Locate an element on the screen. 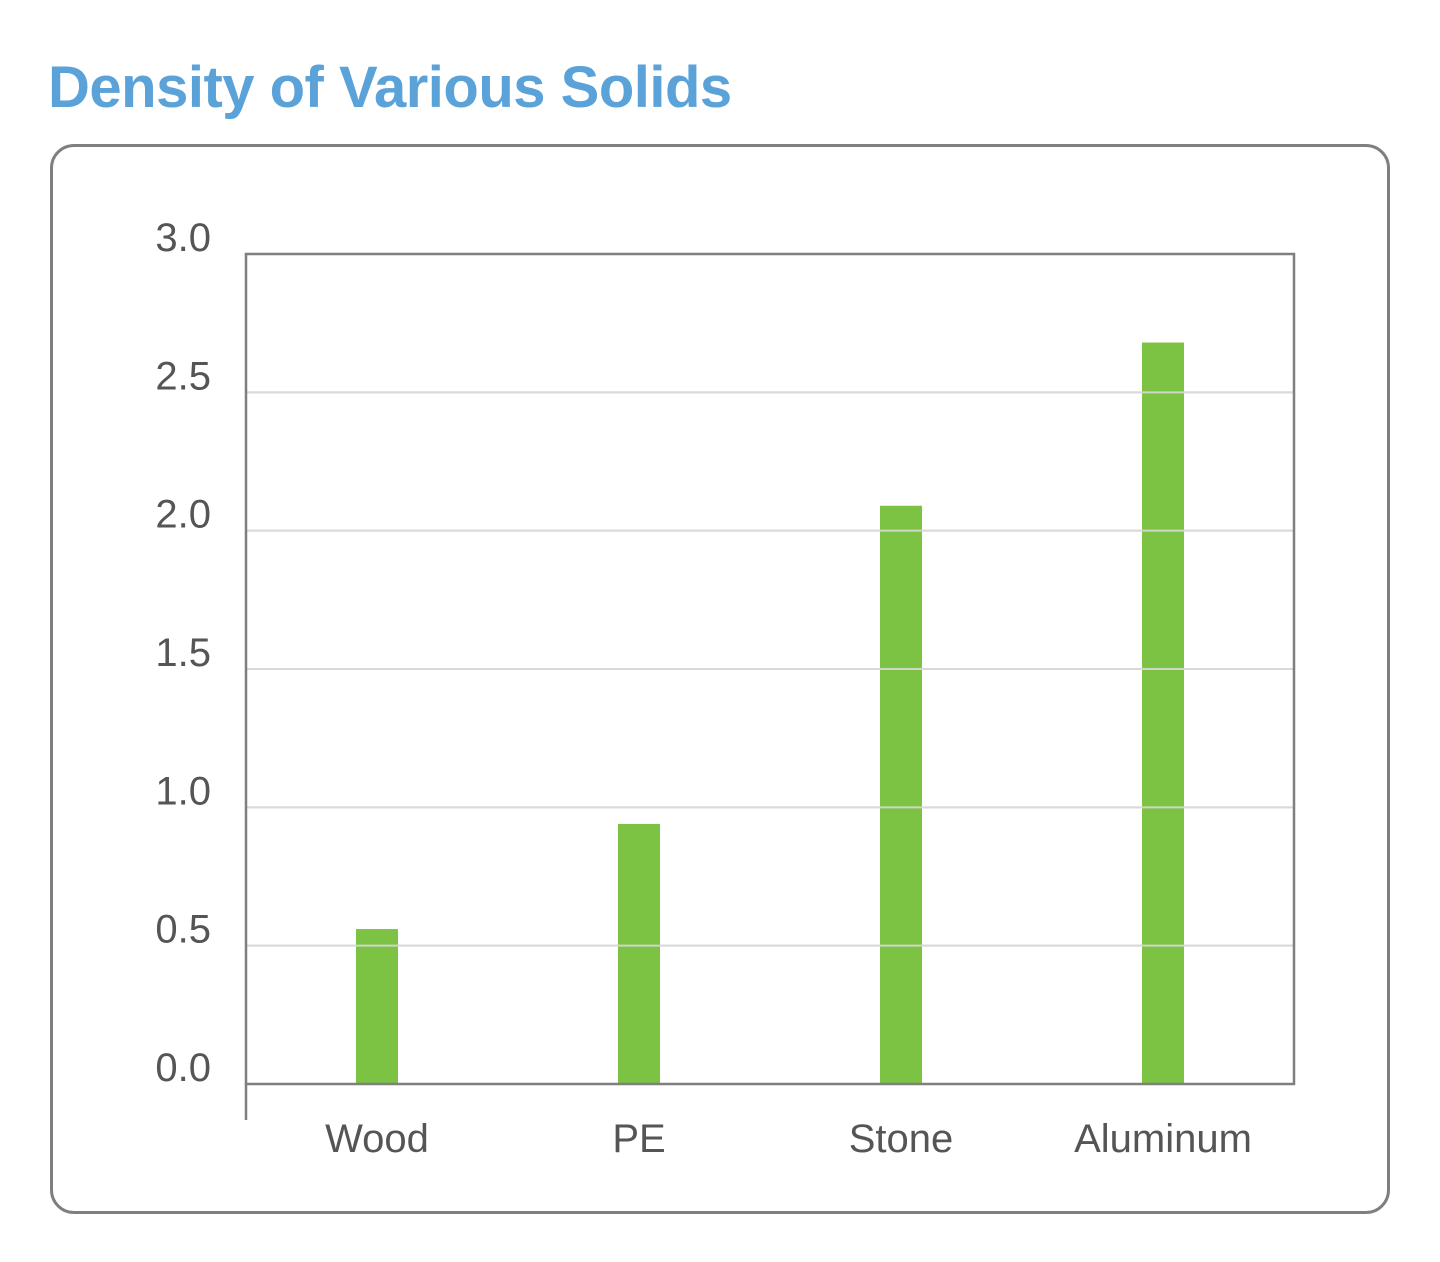 The image size is (1440, 1262). y-axis-tick-labels: 0.0 0.5 1.0 1.5 2.0 2.5 3.0 is located at coordinates (183, 653).